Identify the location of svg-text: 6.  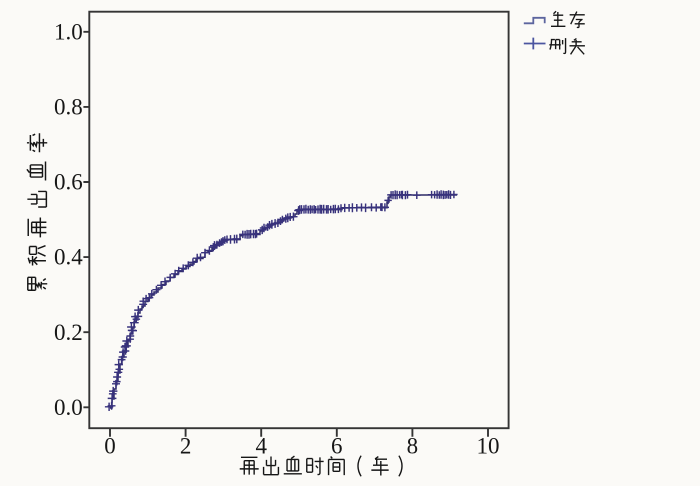
(337, 446).